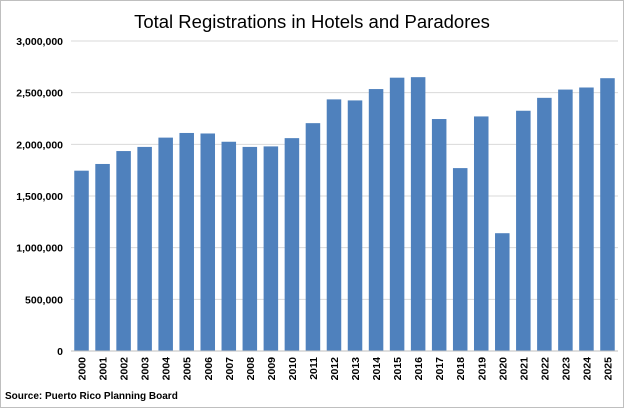  Describe the element at coordinates (292, 244) in the screenshot. I see `bar-2010` at that location.